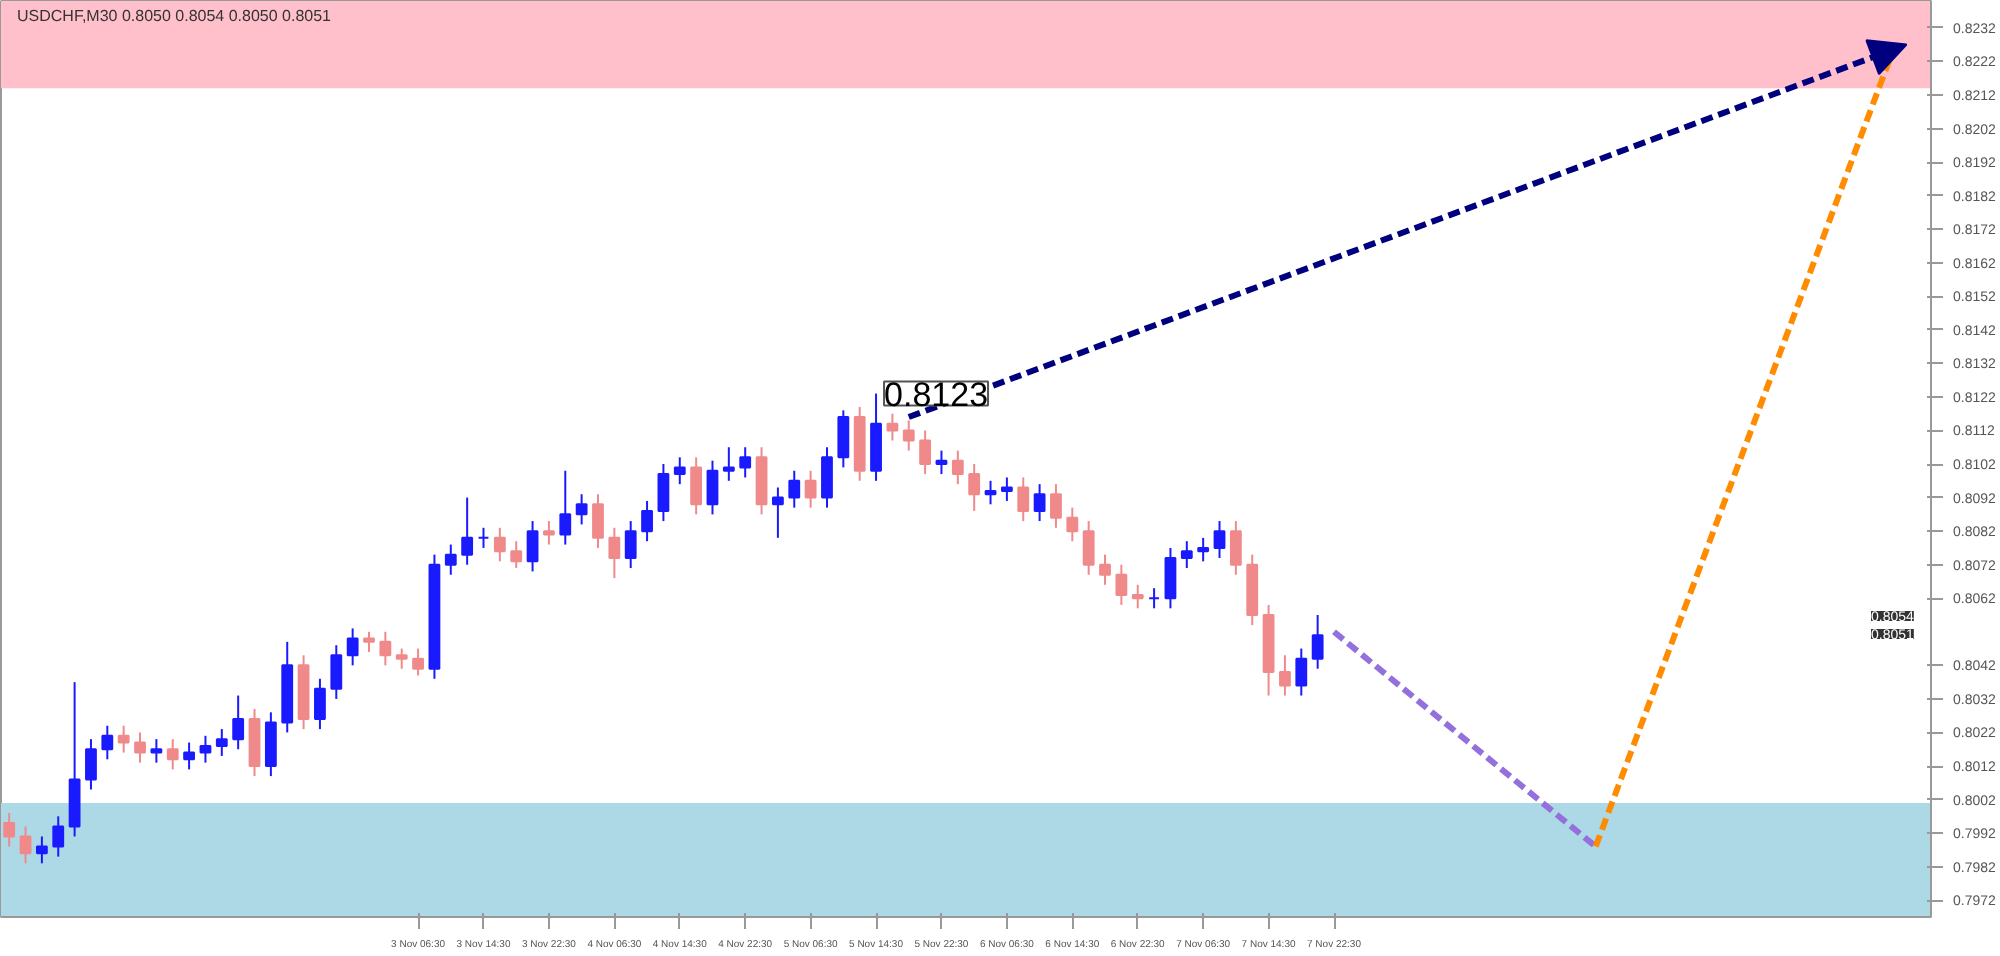 The width and height of the screenshot is (2000, 956). I want to click on chart-title: USDCHF,M30 0.8050 0.8054 0.8050 0.8051, so click(175, 16).